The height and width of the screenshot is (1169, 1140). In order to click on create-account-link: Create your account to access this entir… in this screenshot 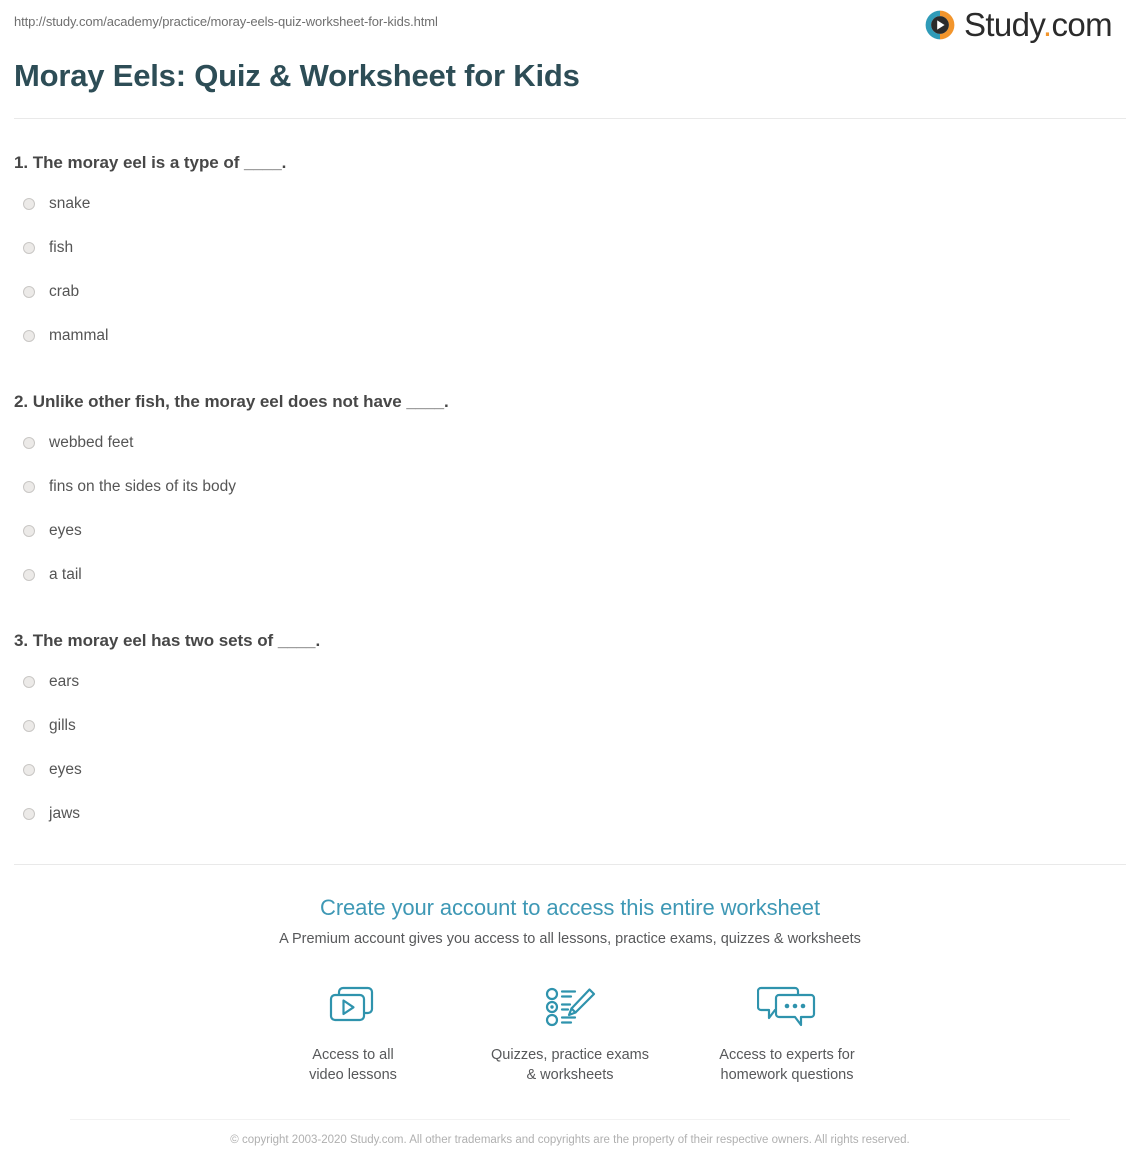, I will do `click(570, 907)`.